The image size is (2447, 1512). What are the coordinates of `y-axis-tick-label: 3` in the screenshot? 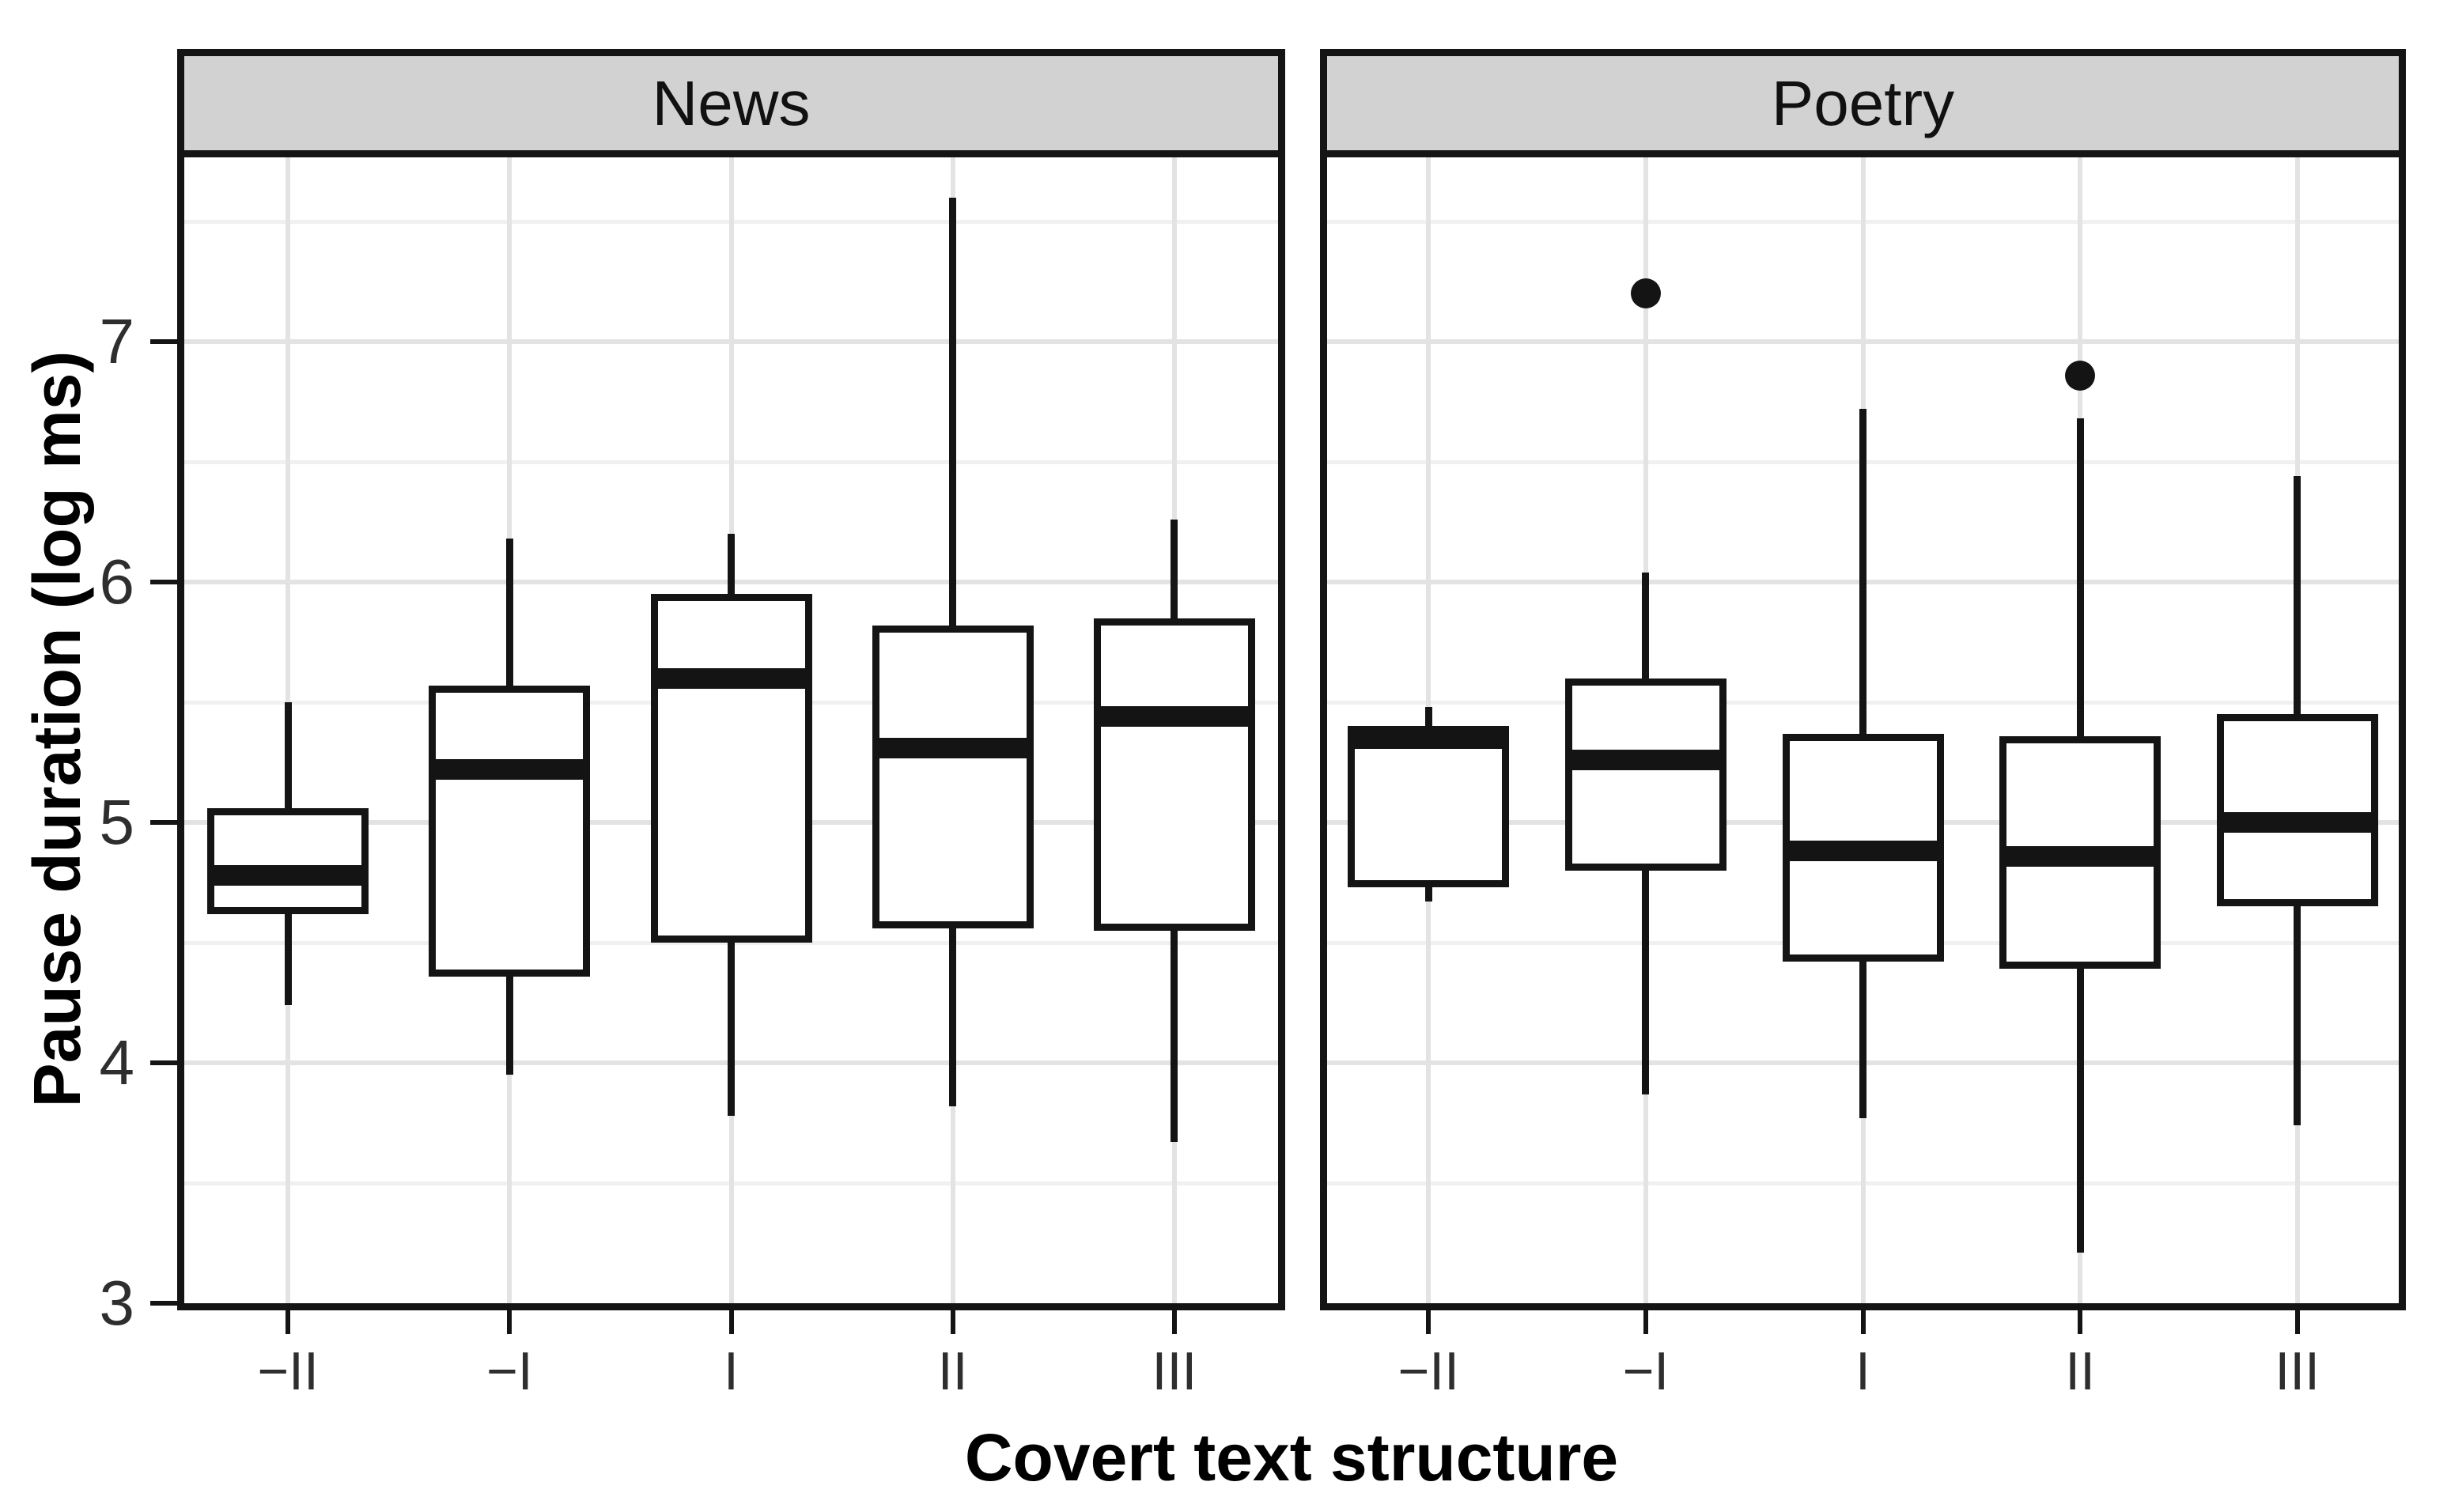 It's located at (117, 1303).